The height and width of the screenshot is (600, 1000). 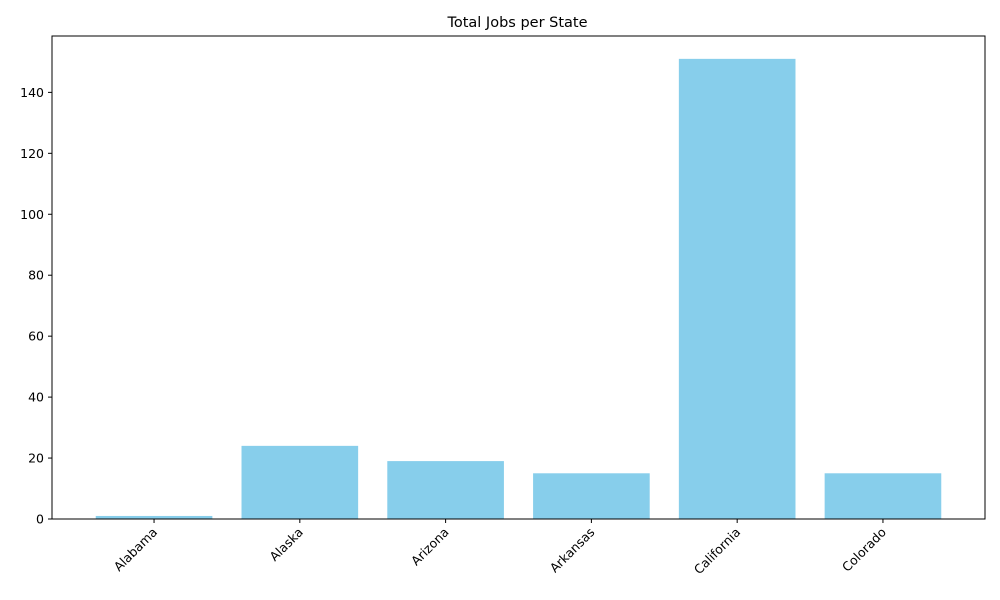 I want to click on x-tick-label-alabama: Alabama, so click(x=136, y=550).